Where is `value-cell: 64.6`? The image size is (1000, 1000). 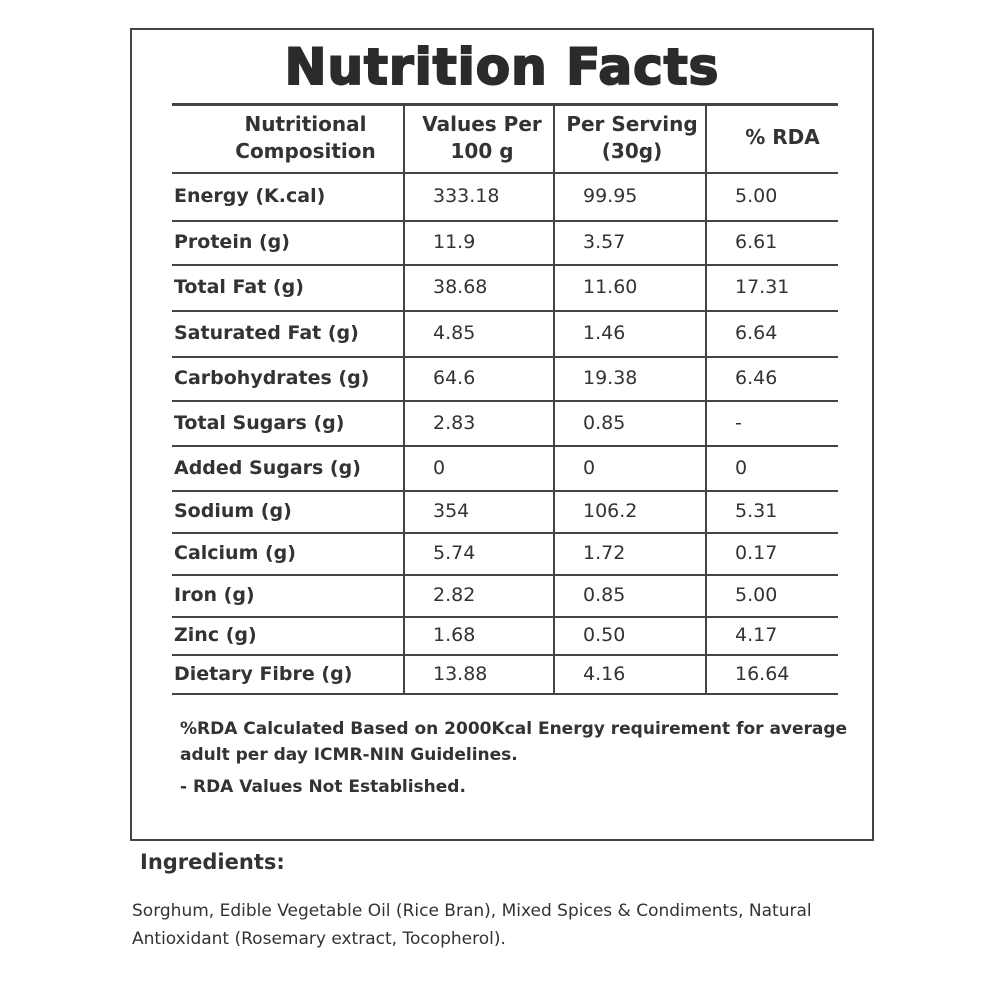
value-cell: 64.6 is located at coordinates (454, 378).